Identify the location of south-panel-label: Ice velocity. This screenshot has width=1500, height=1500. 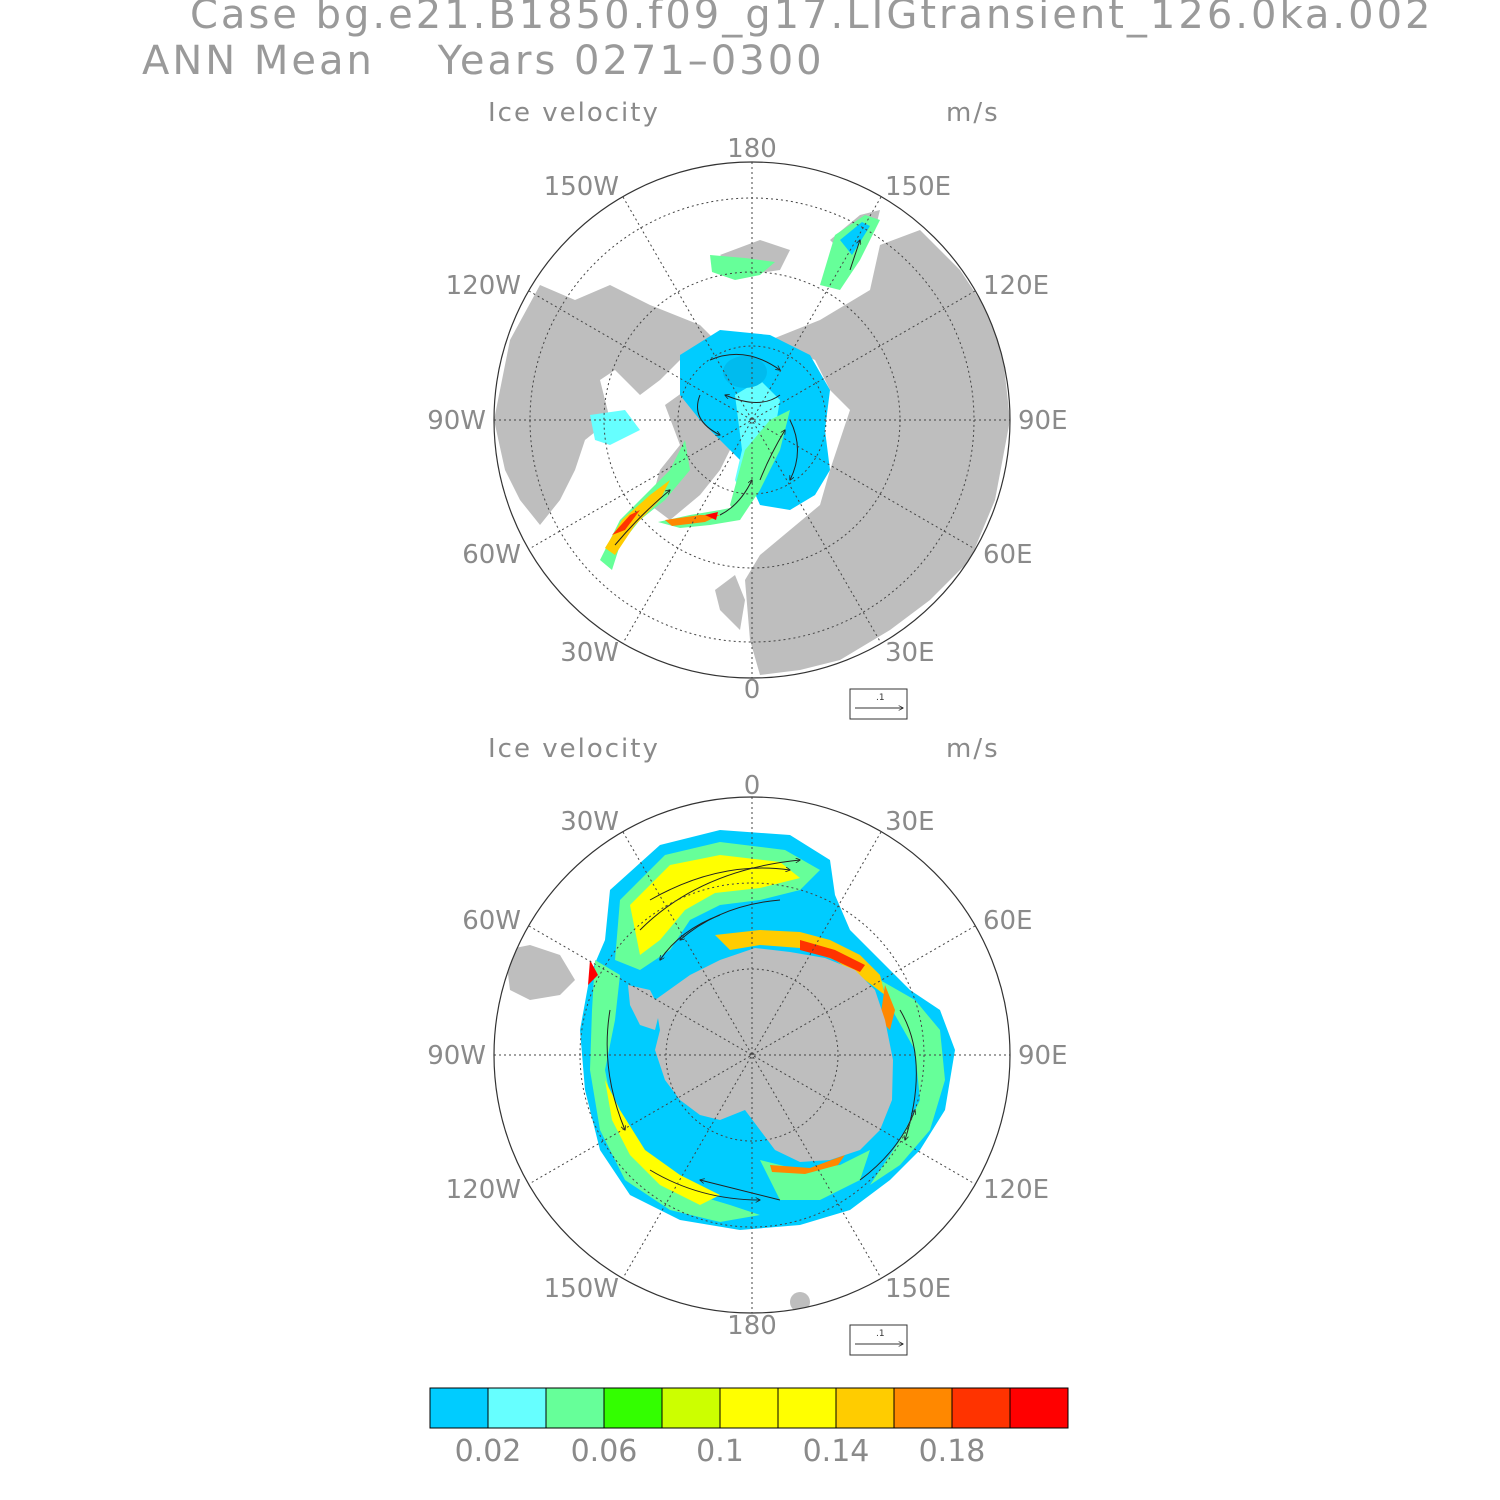
(574, 749).